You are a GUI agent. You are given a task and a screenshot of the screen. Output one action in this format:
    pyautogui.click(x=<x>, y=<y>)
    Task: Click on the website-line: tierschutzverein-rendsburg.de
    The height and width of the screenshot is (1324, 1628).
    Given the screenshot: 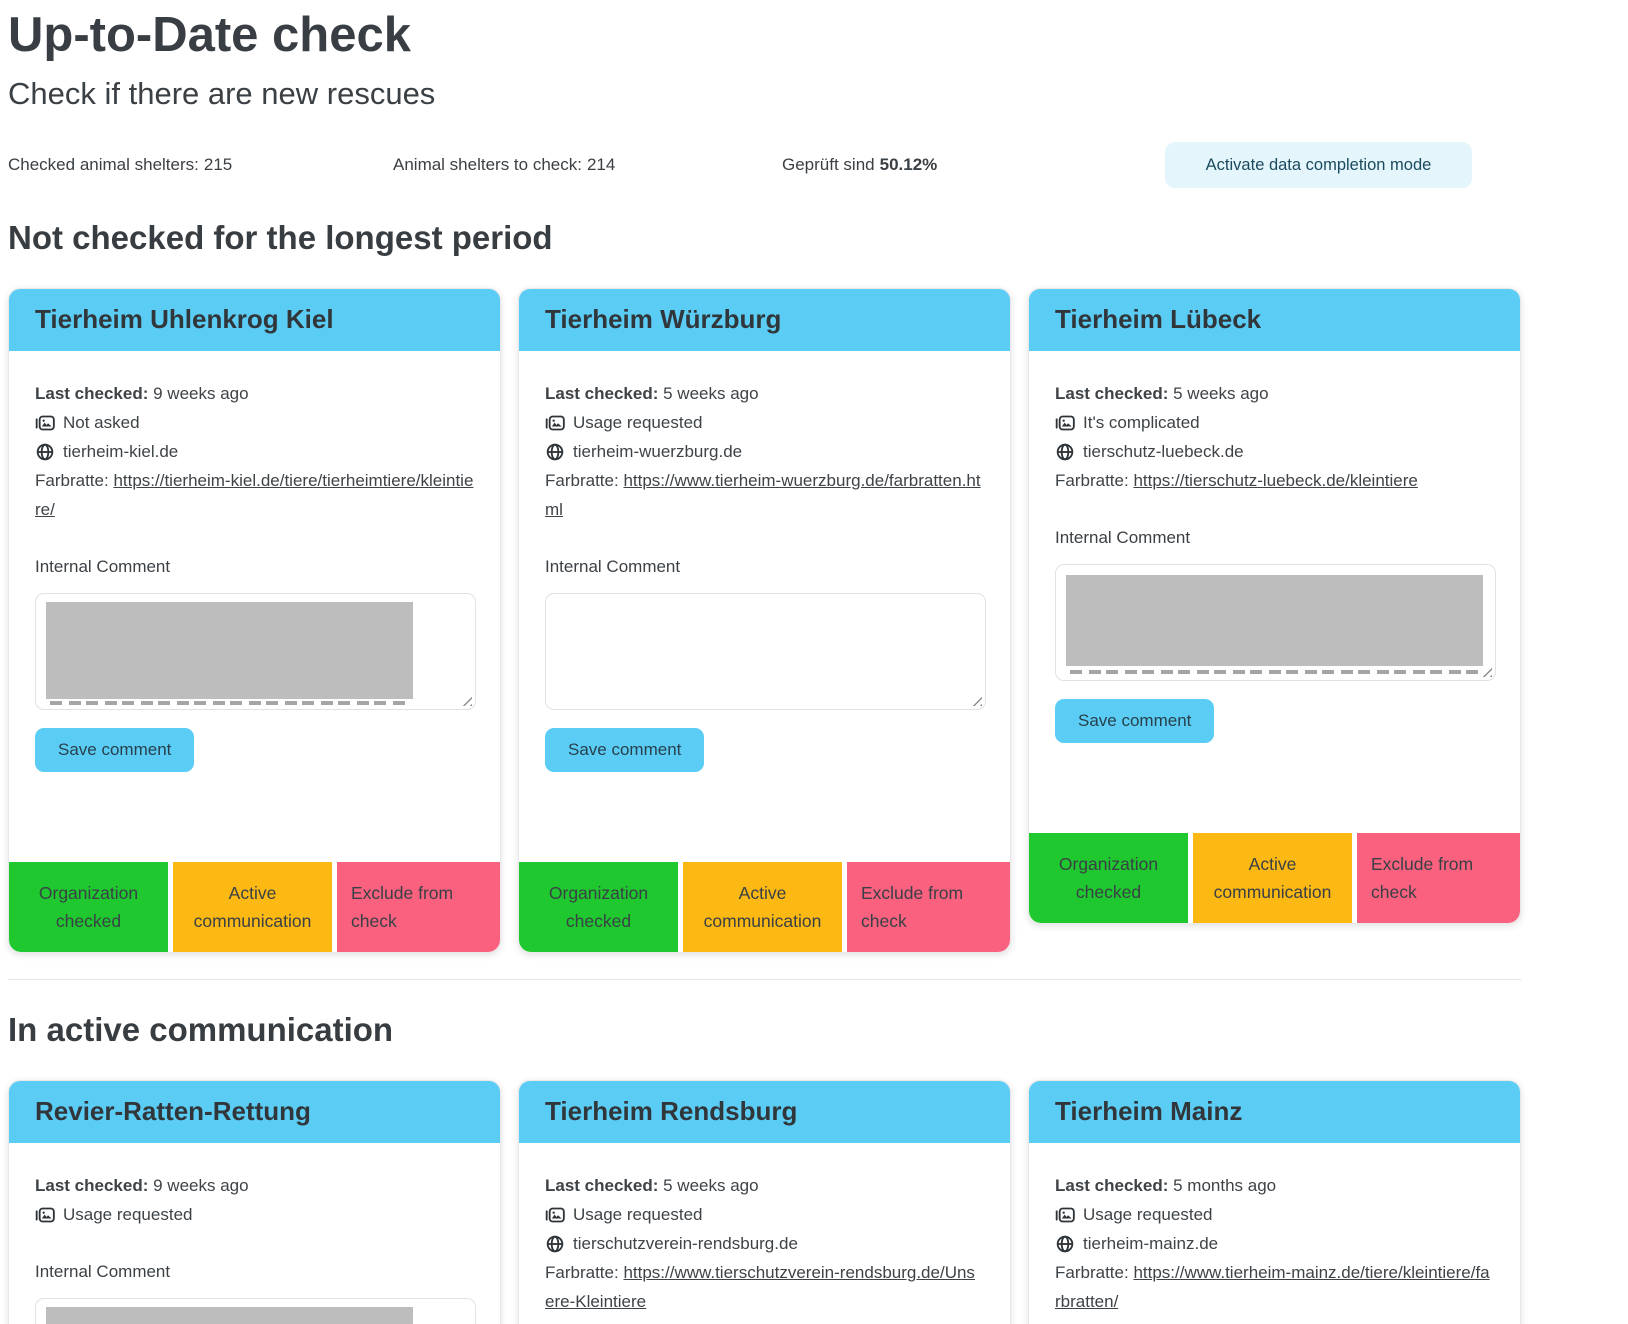 What is the action you would take?
    pyautogui.click(x=764, y=1243)
    